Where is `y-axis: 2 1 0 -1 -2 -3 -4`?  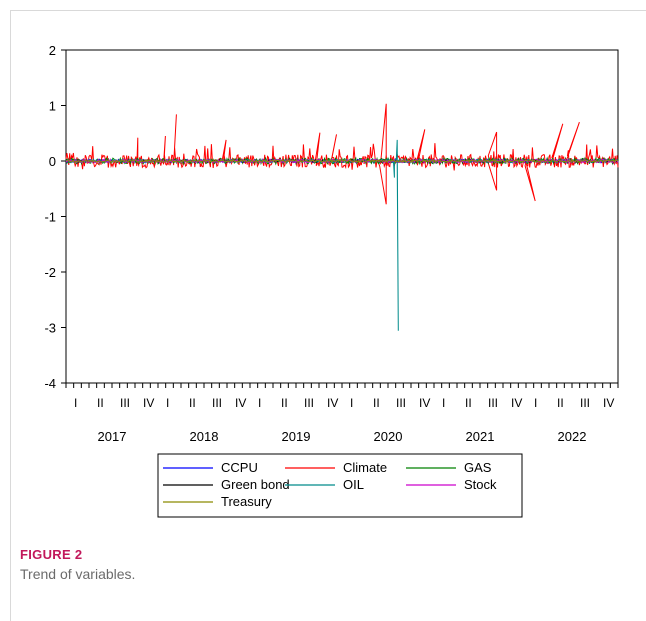
y-axis: 2 1 0 -1 -2 -3 -4 is located at coordinates (55, 217).